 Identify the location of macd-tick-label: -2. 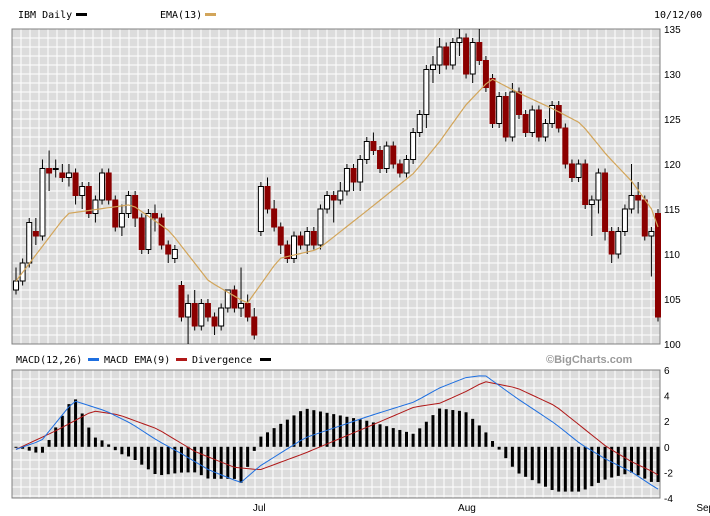
(668, 473).